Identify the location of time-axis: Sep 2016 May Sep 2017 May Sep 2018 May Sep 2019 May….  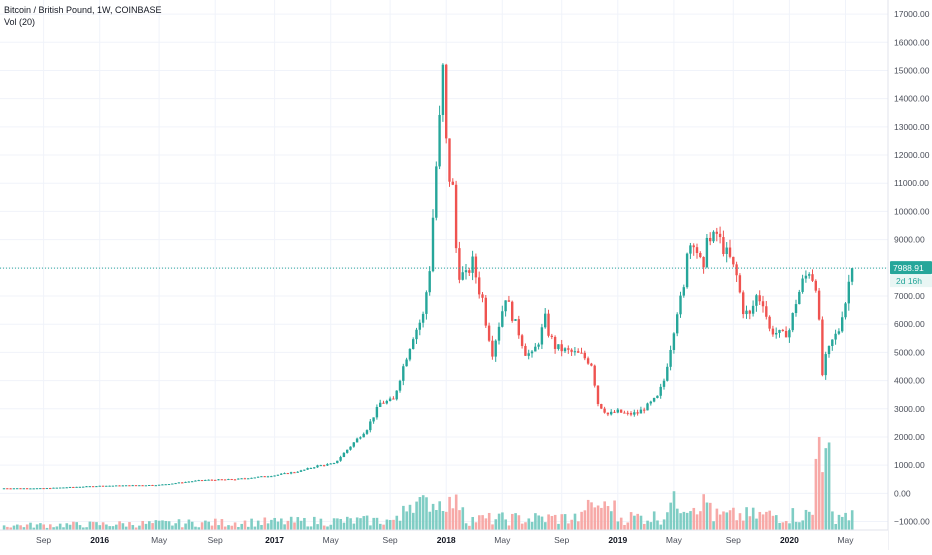
(444, 539).